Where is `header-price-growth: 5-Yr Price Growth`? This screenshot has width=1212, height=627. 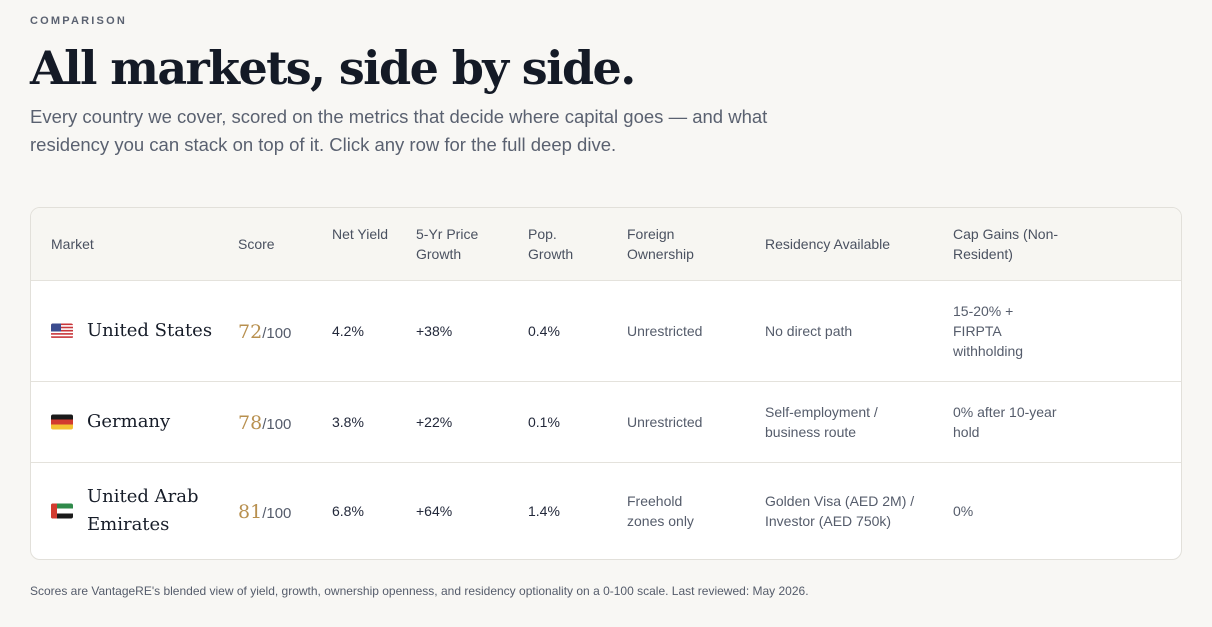
header-price-growth: 5-Yr Price Growth is located at coordinates (447, 244).